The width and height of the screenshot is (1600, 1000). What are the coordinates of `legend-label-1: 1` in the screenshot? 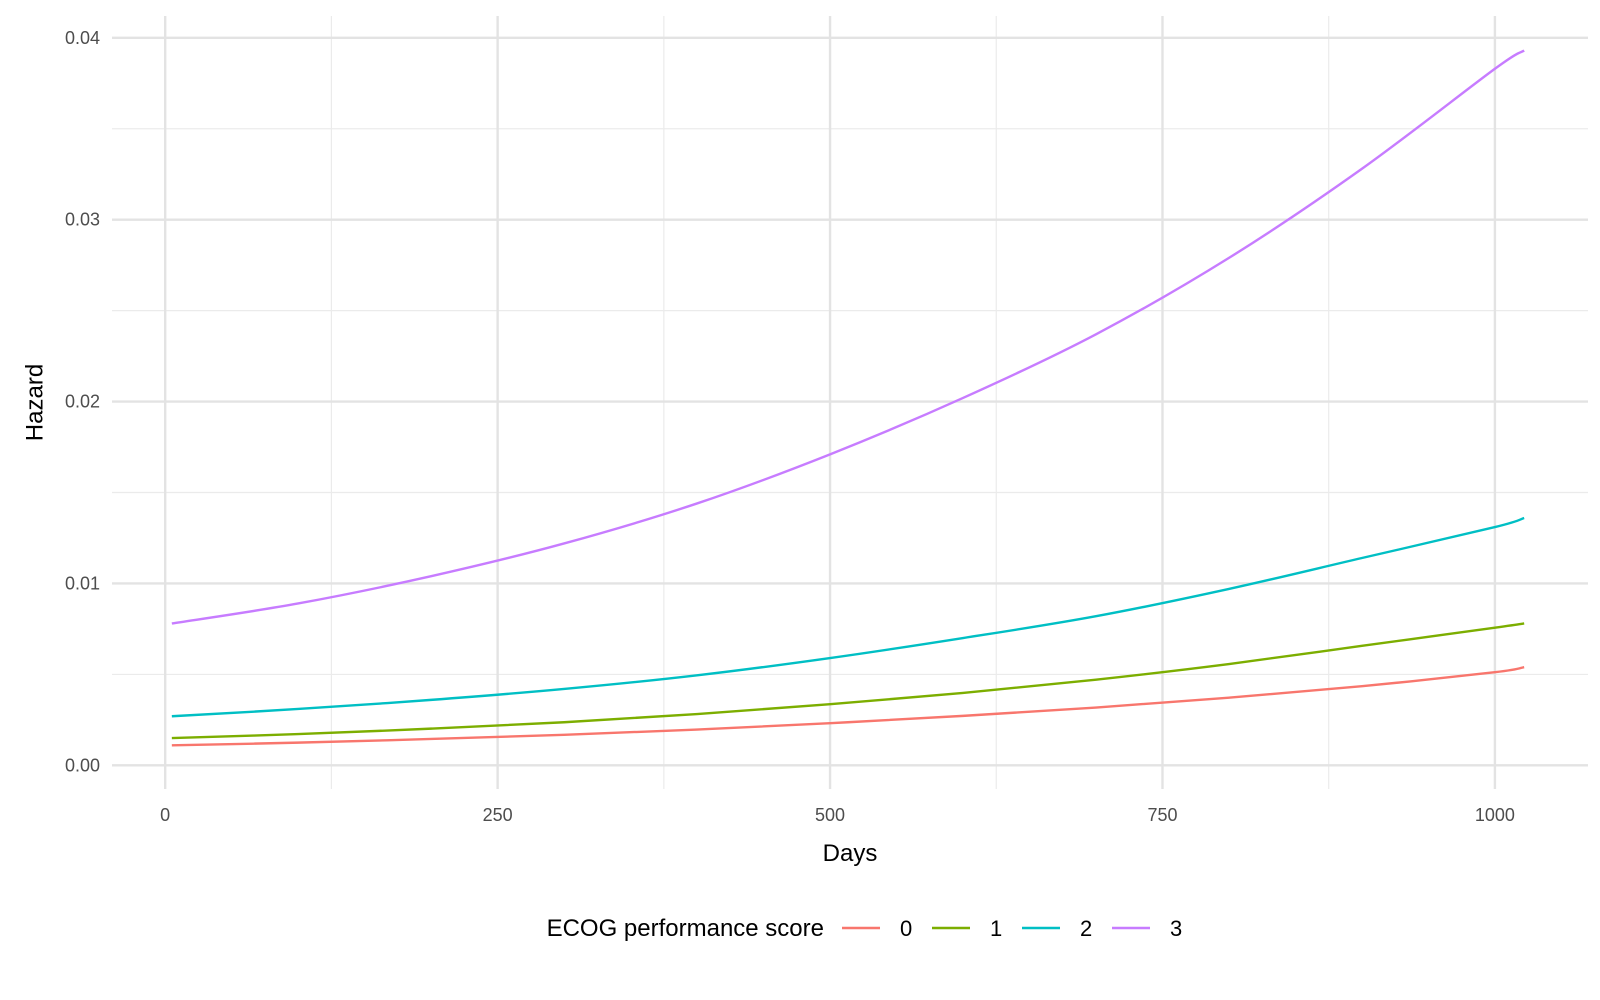 It's located at (996, 928).